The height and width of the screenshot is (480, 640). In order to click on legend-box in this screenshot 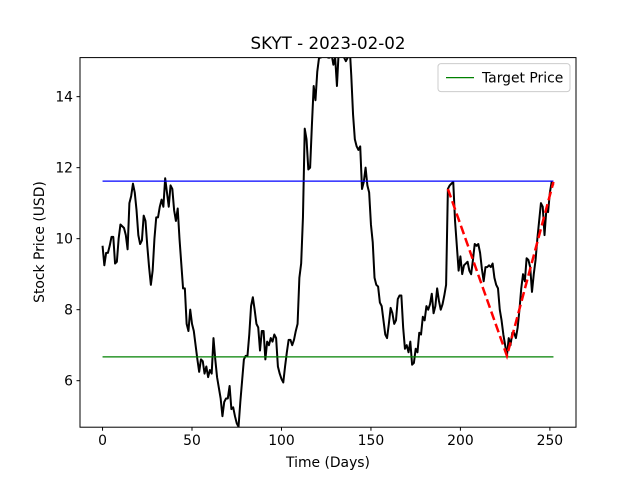, I will do `click(504, 78)`.